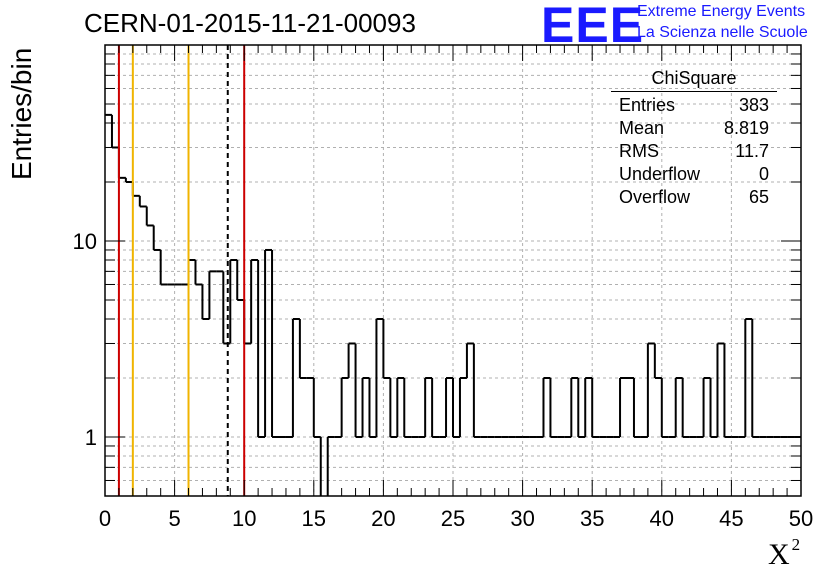 The height and width of the screenshot is (572, 836). What do you see at coordinates (522, 518) in the screenshot?
I see `x-tick-label: 30` at bounding box center [522, 518].